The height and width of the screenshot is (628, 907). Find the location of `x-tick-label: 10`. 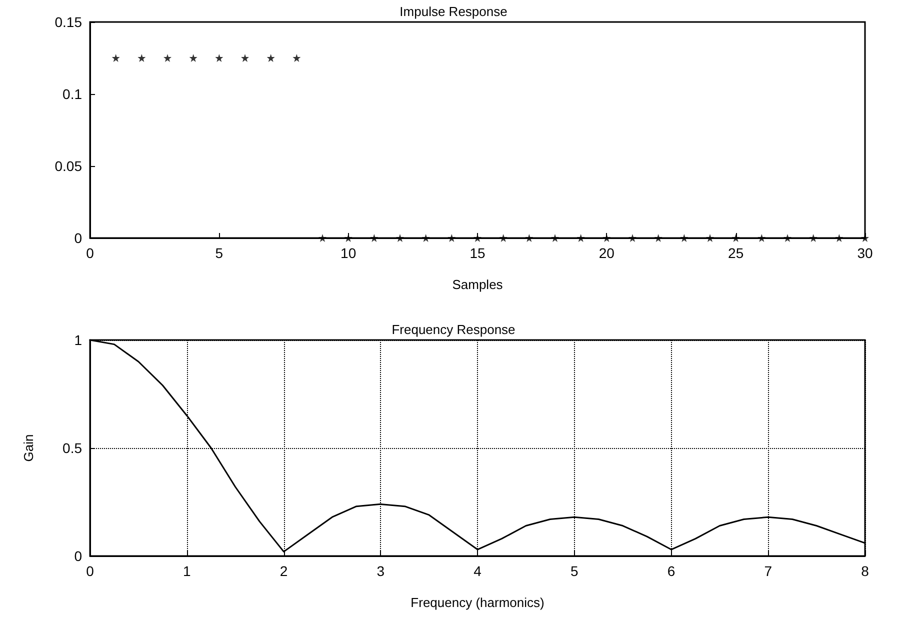

x-tick-label: 10 is located at coordinates (348, 253).